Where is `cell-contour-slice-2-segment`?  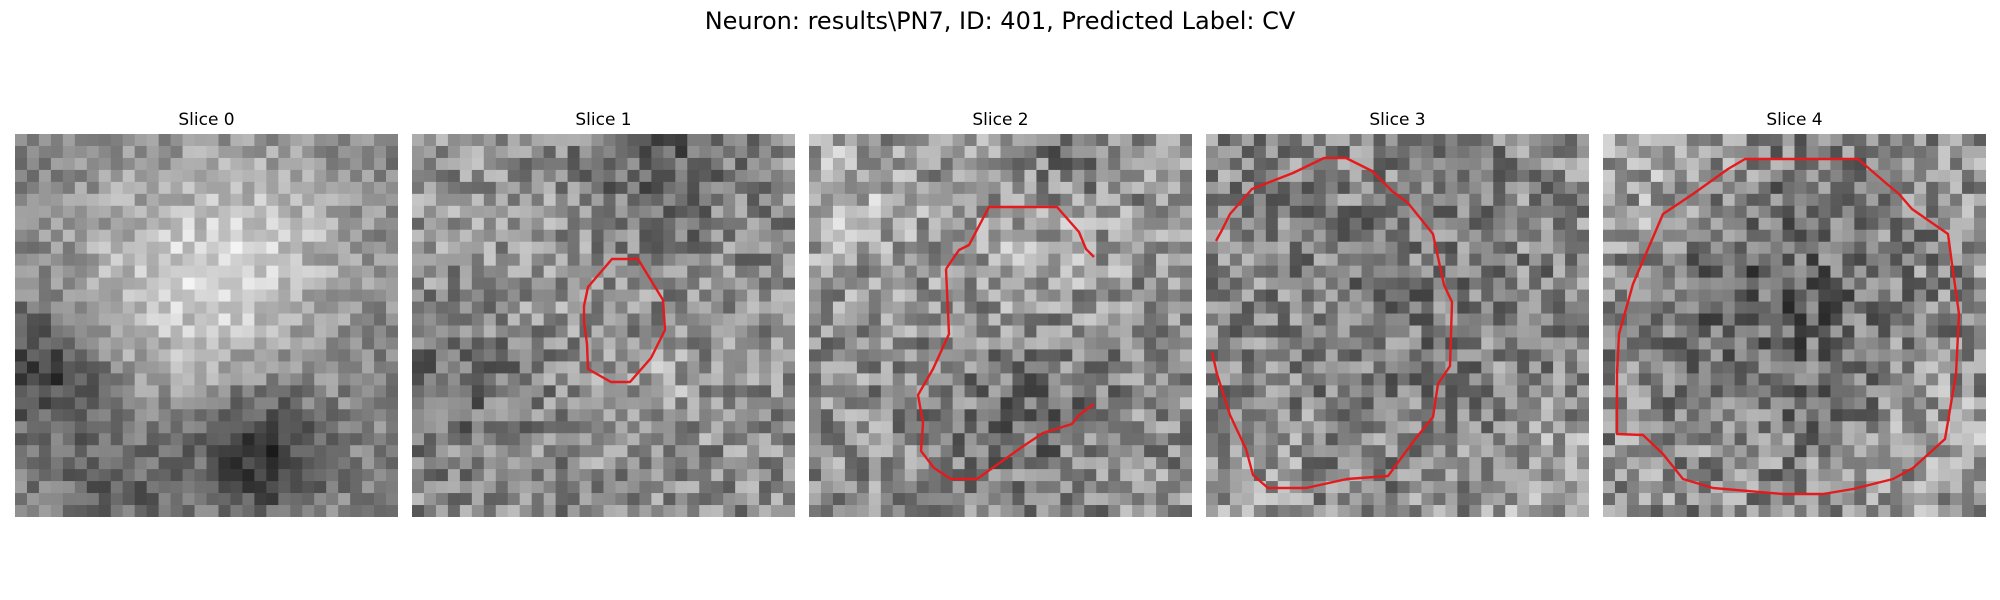
cell-contour-slice-2-segment is located at coordinates (1005, 374).